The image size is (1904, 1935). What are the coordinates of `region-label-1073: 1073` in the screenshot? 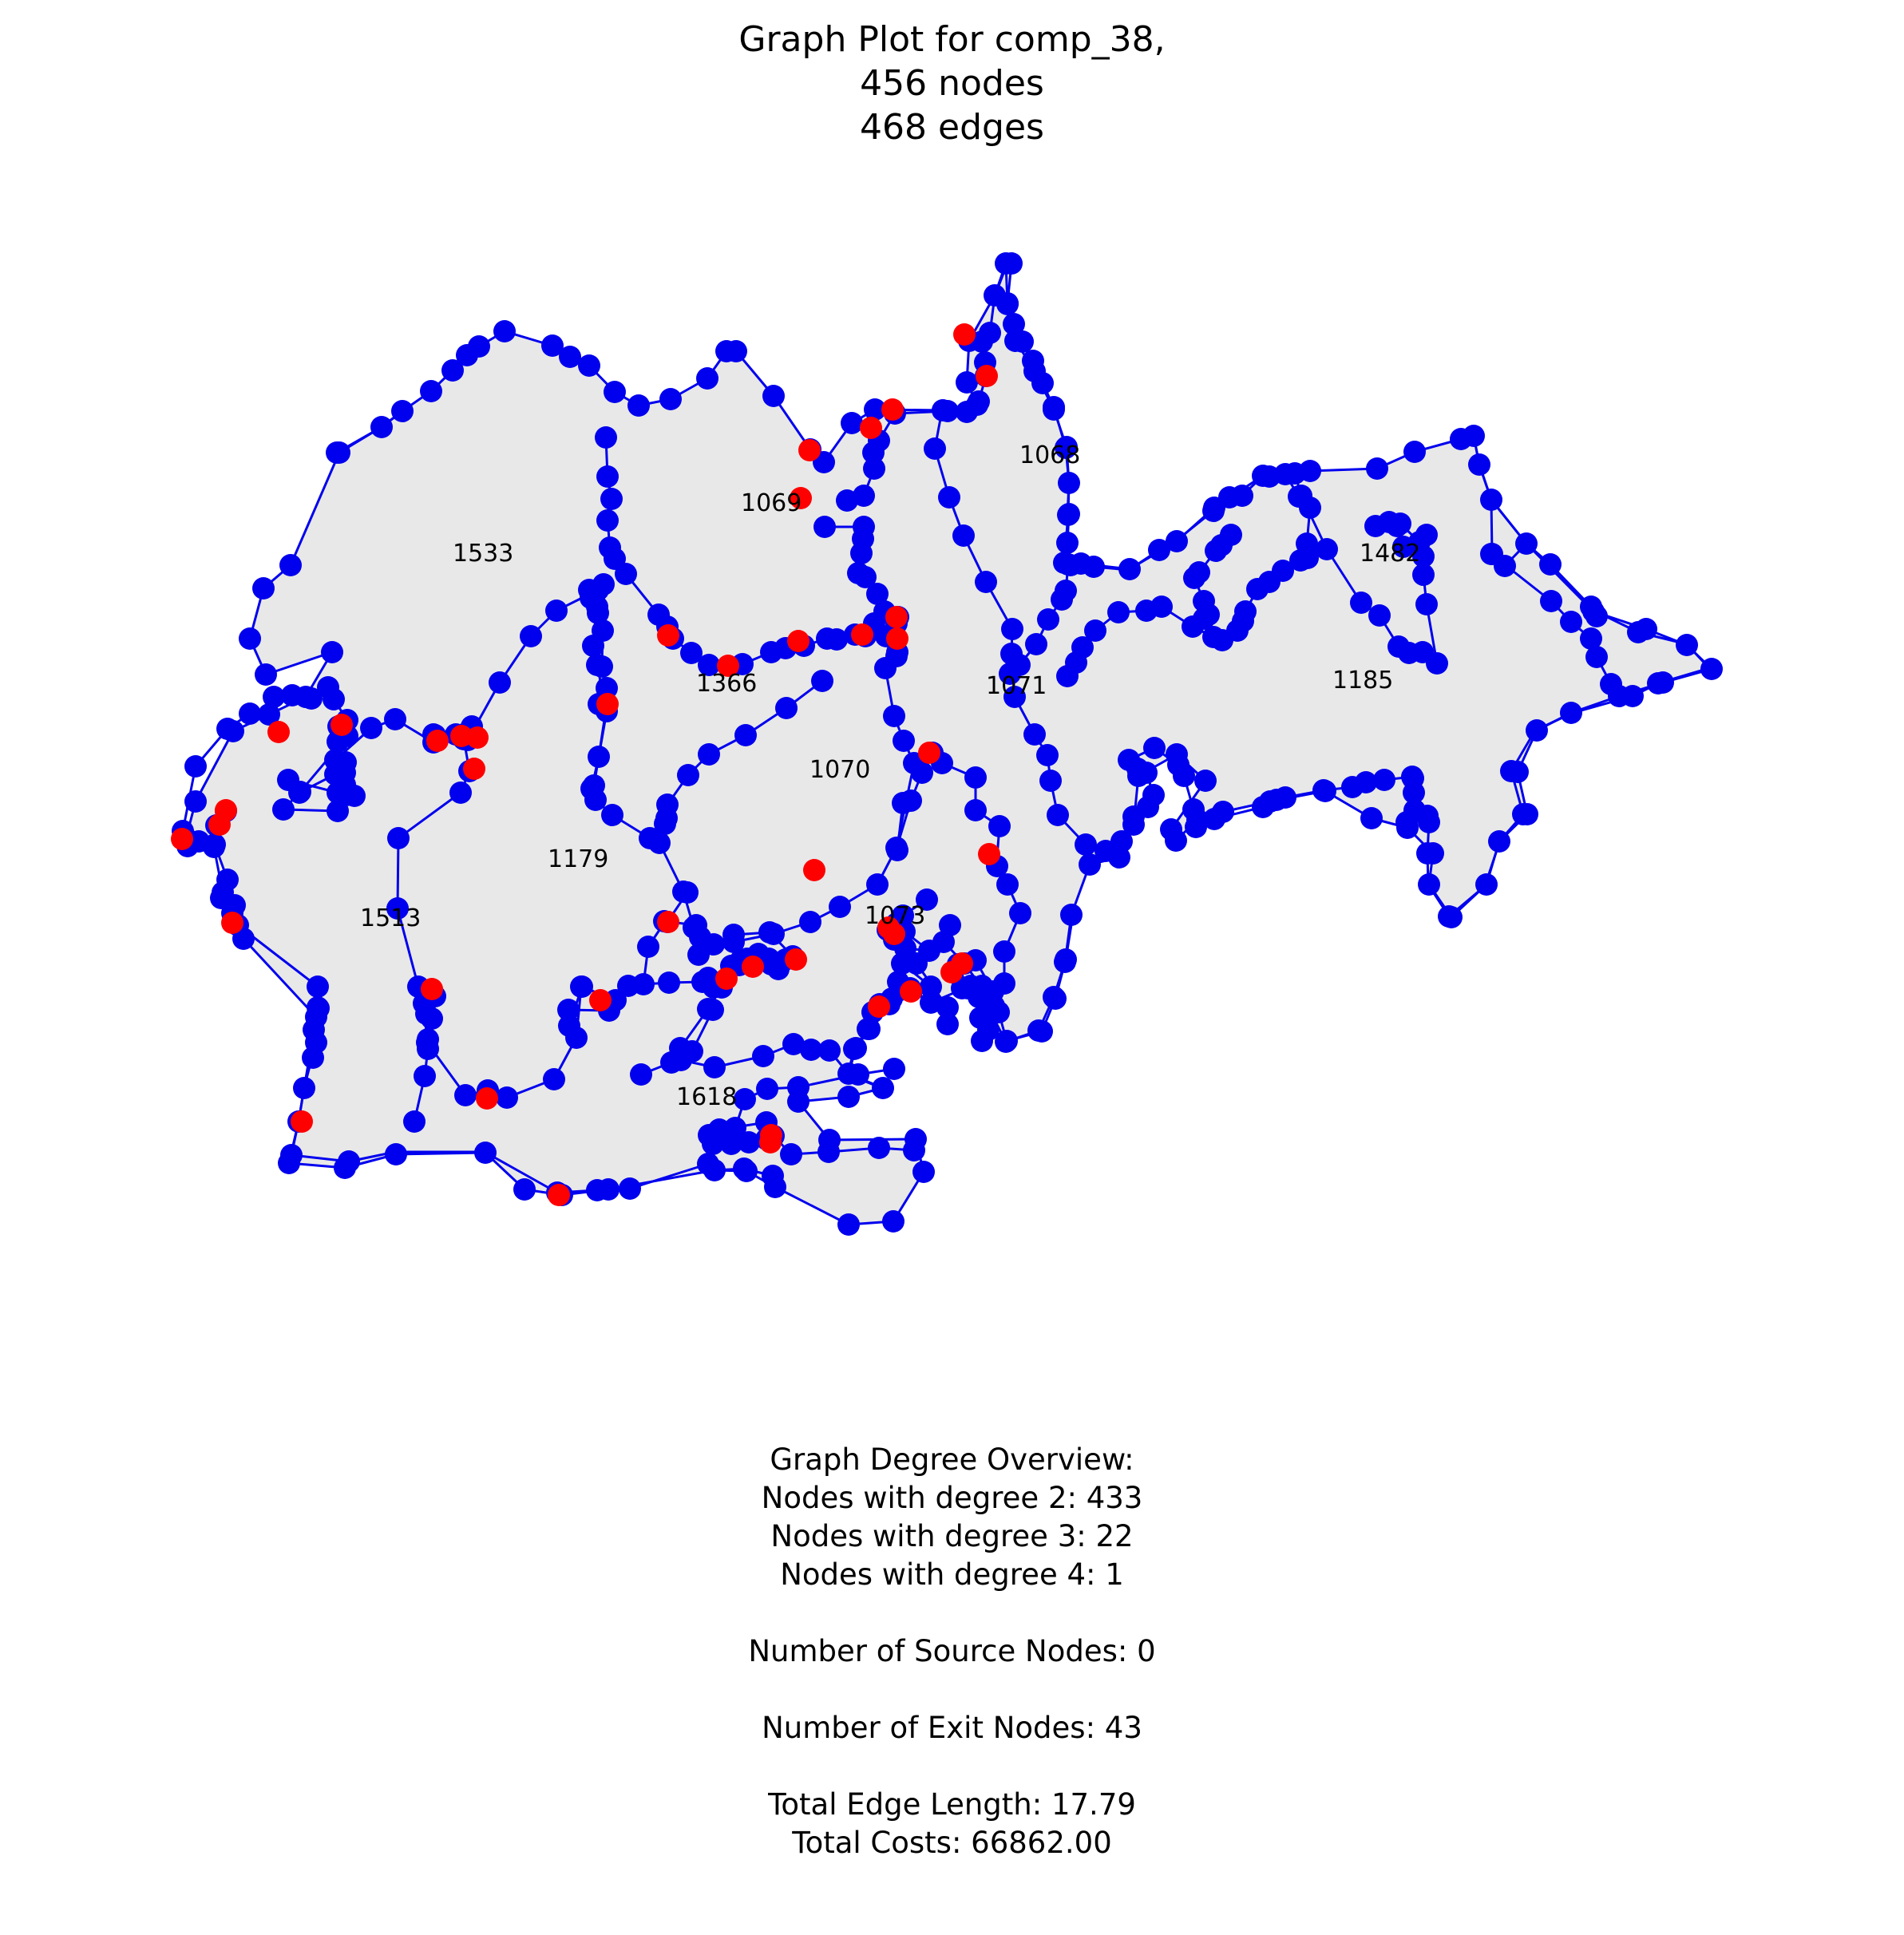 It's located at (895, 916).